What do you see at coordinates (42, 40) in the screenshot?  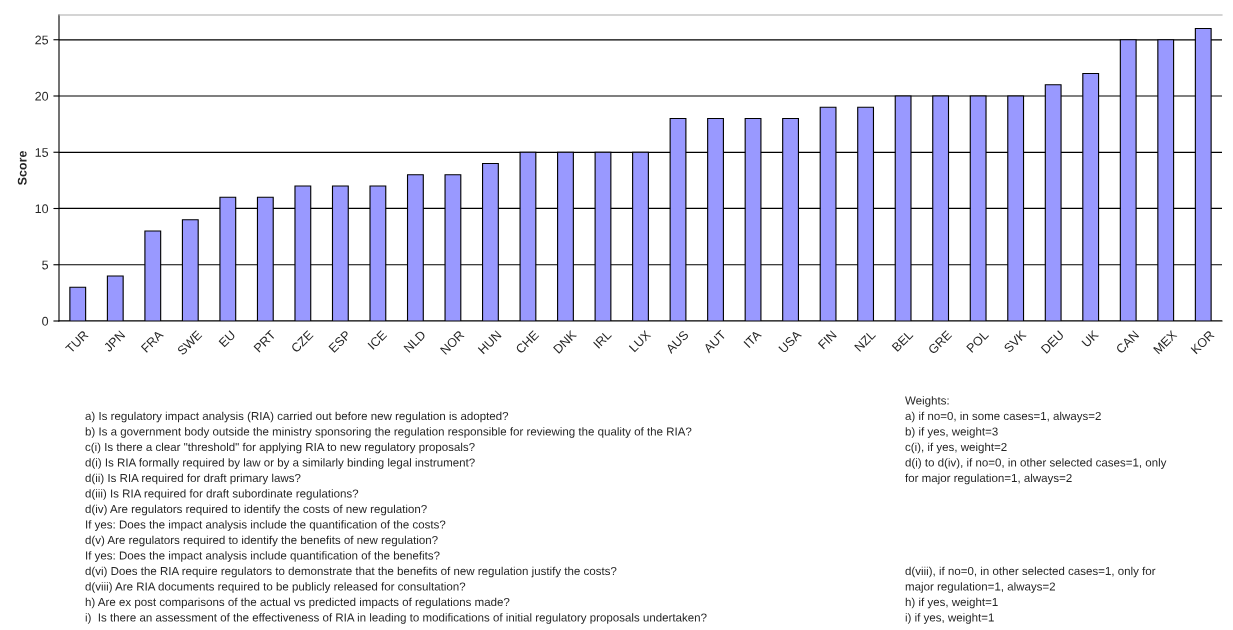 I see `y-tick-label: 25` at bounding box center [42, 40].